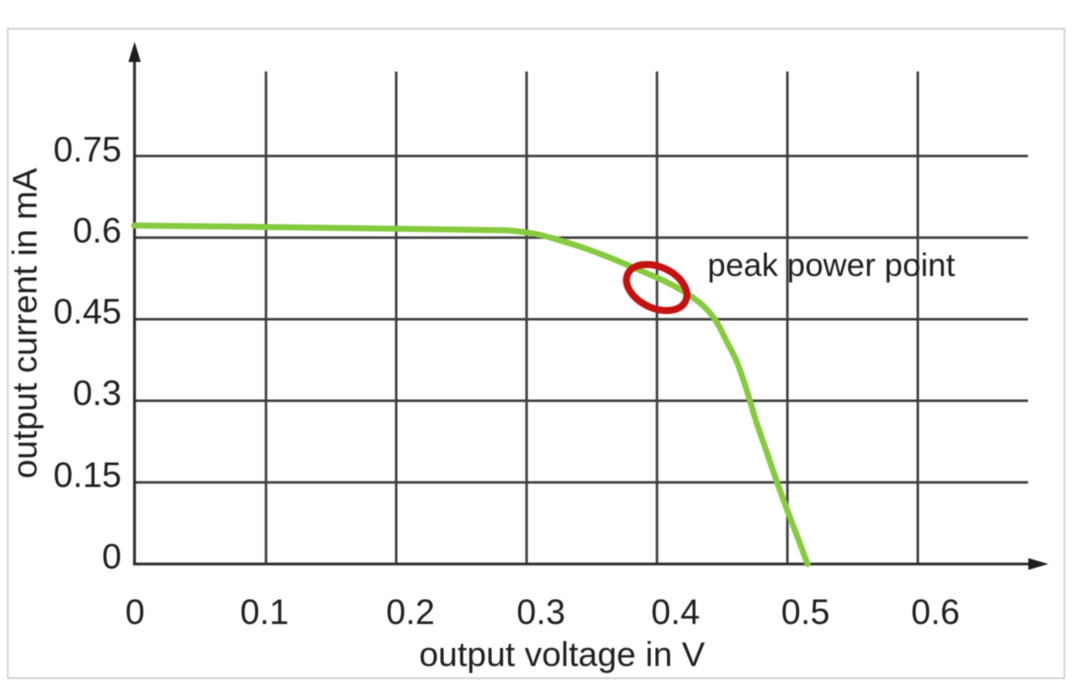 Image resolution: width=1087 pixels, height=689 pixels. What do you see at coordinates (805, 612) in the screenshot?
I see `svg-text: 0.5` at bounding box center [805, 612].